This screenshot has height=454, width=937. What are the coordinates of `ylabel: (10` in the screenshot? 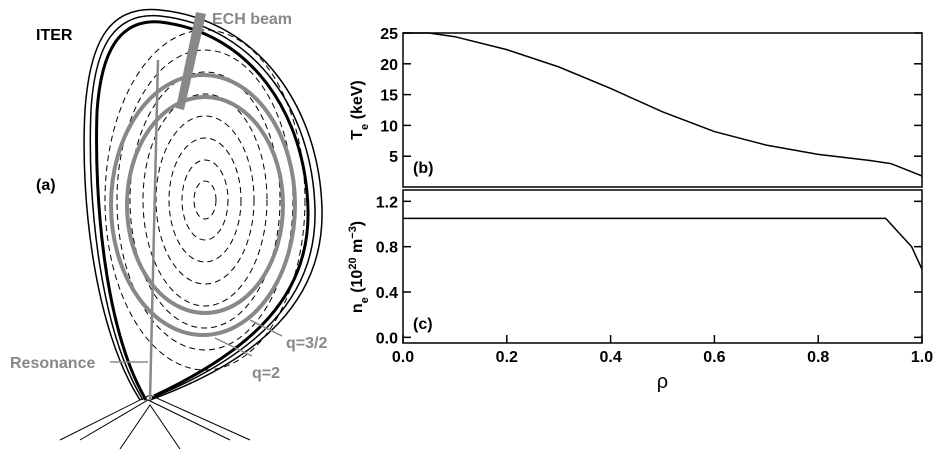 It's located at (357, 284).